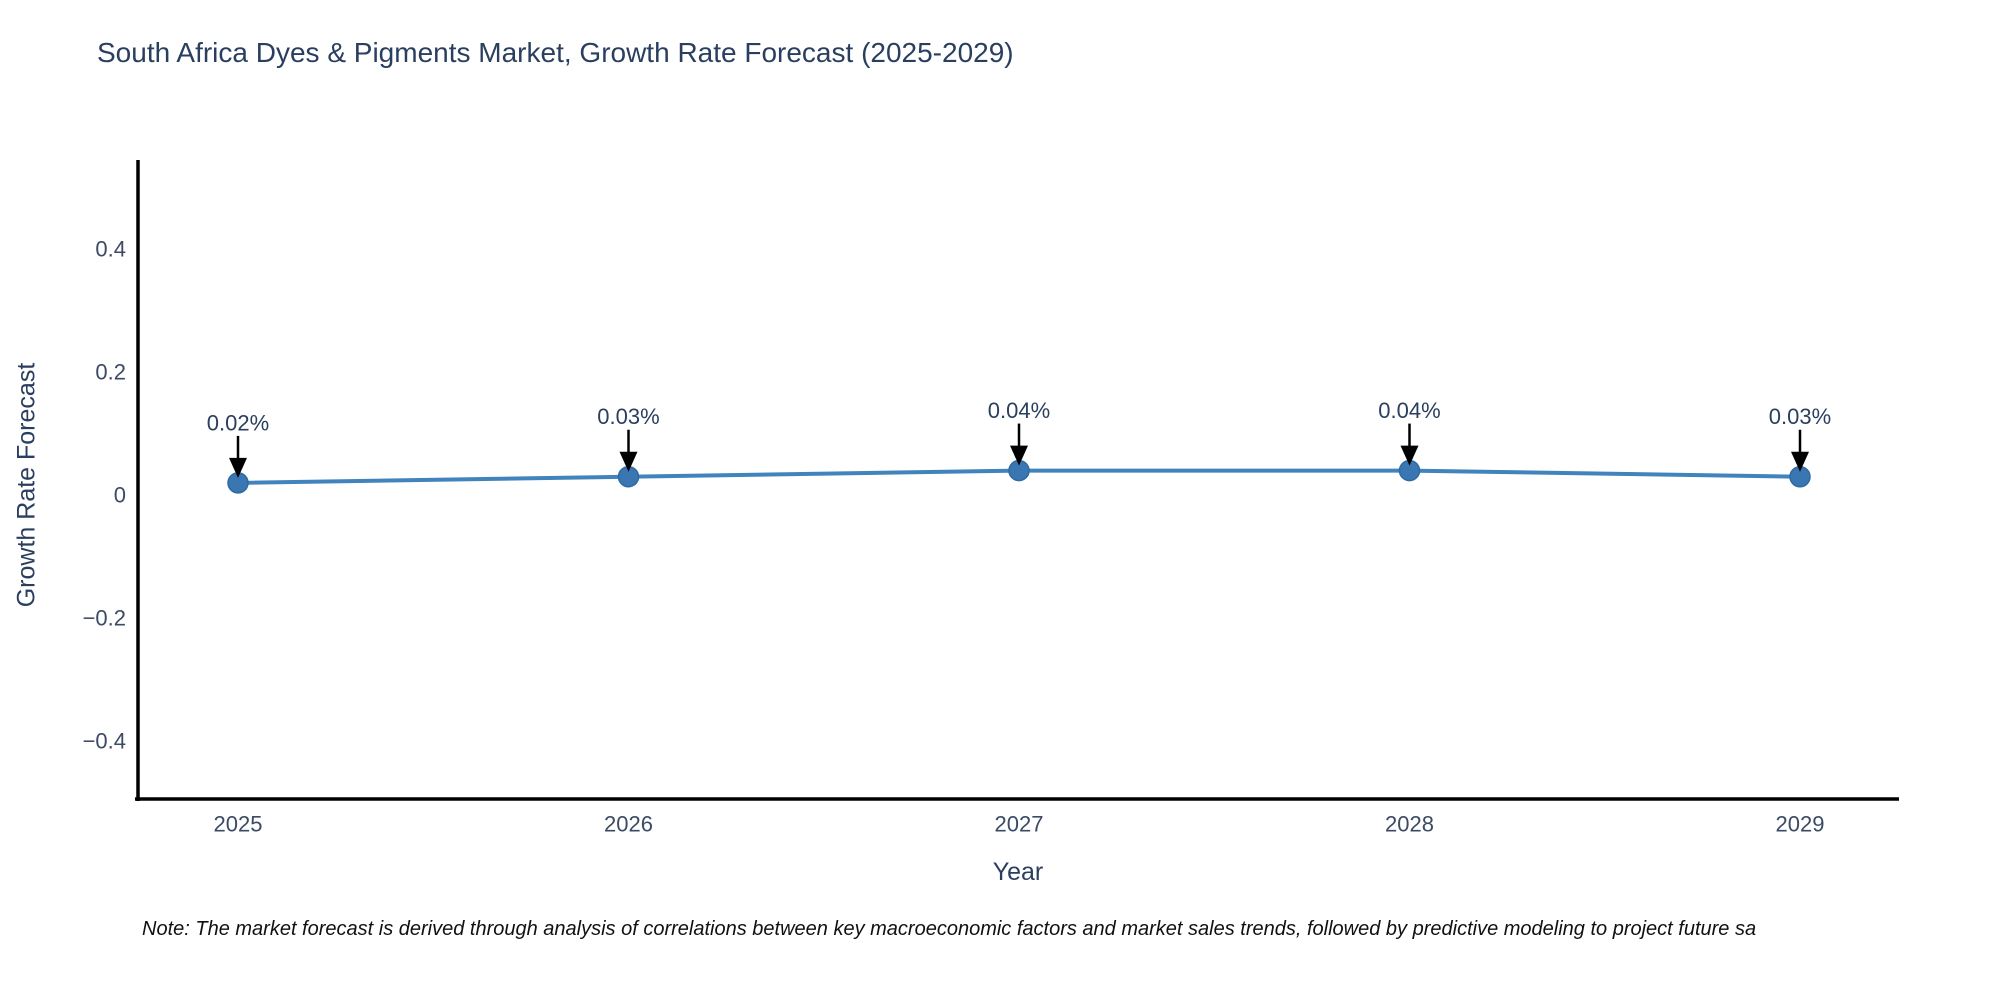 This screenshot has height=1000, width=2000. Describe the element at coordinates (1800, 824) in the screenshot. I see `x-tick-label: 2029` at that location.